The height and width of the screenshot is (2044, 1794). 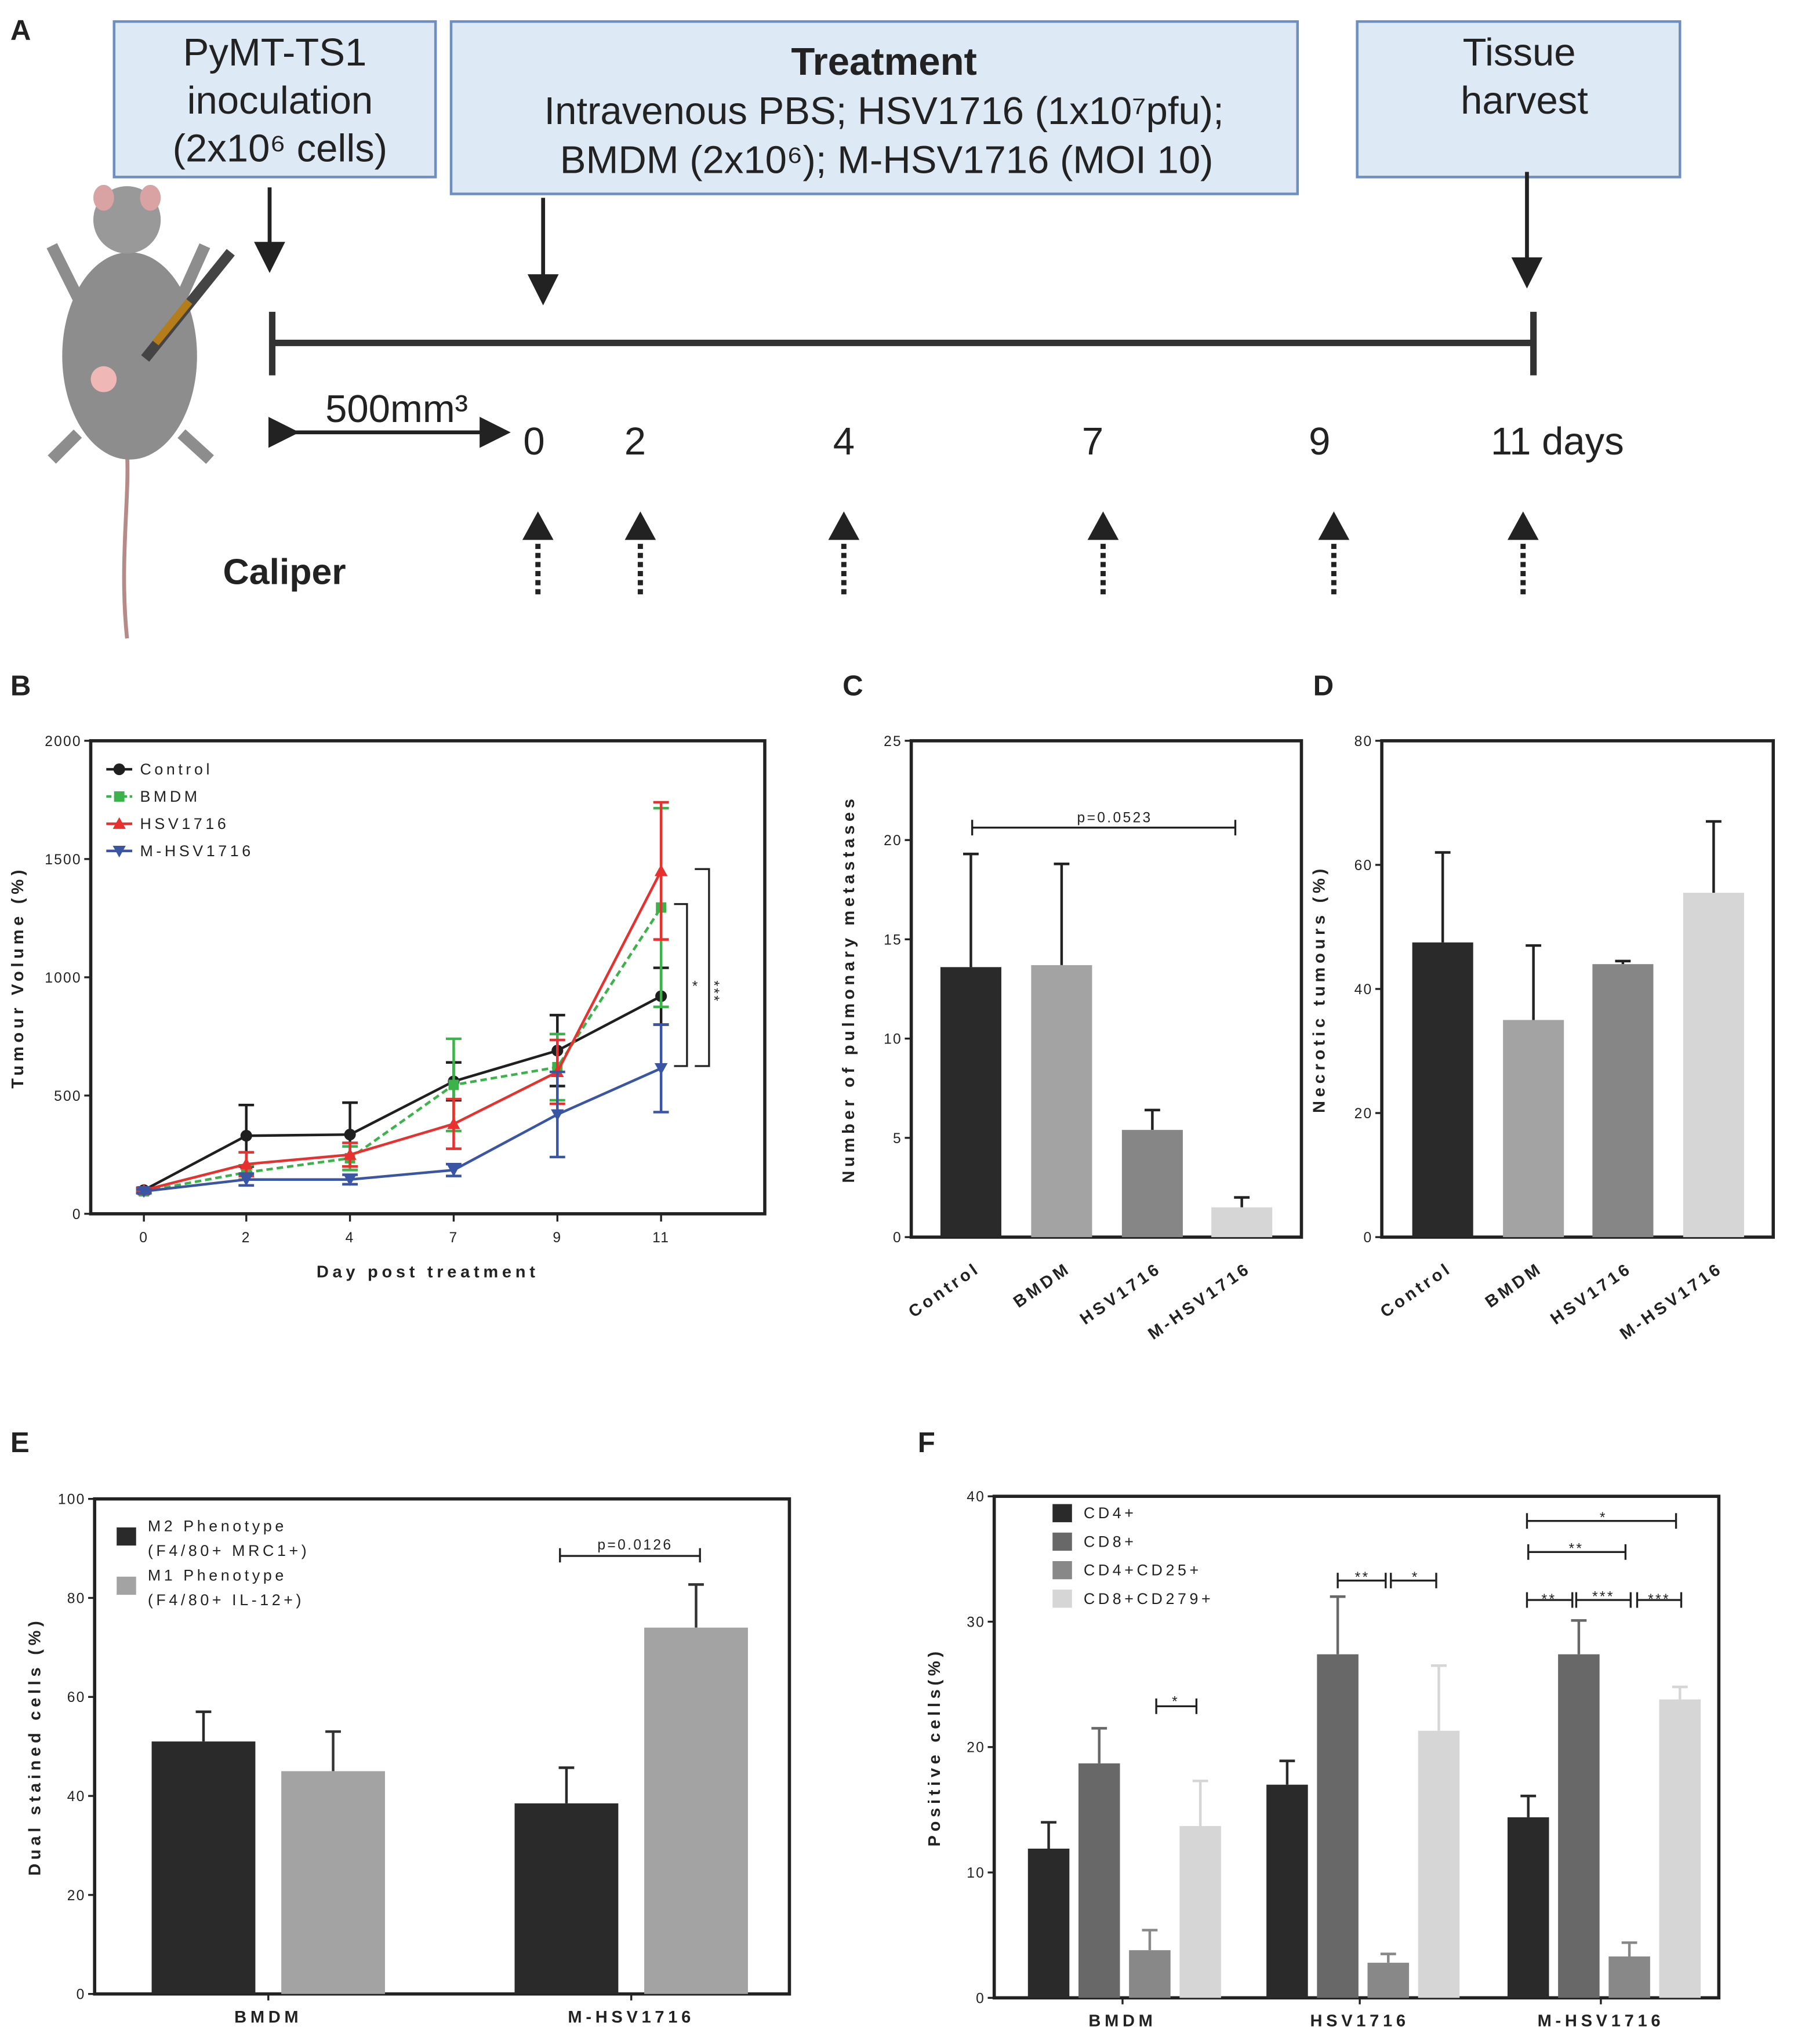 What do you see at coordinates (1416, 1290) in the screenshot?
I see `x-tick-label: Control` at bounding box center [1416, 1290].